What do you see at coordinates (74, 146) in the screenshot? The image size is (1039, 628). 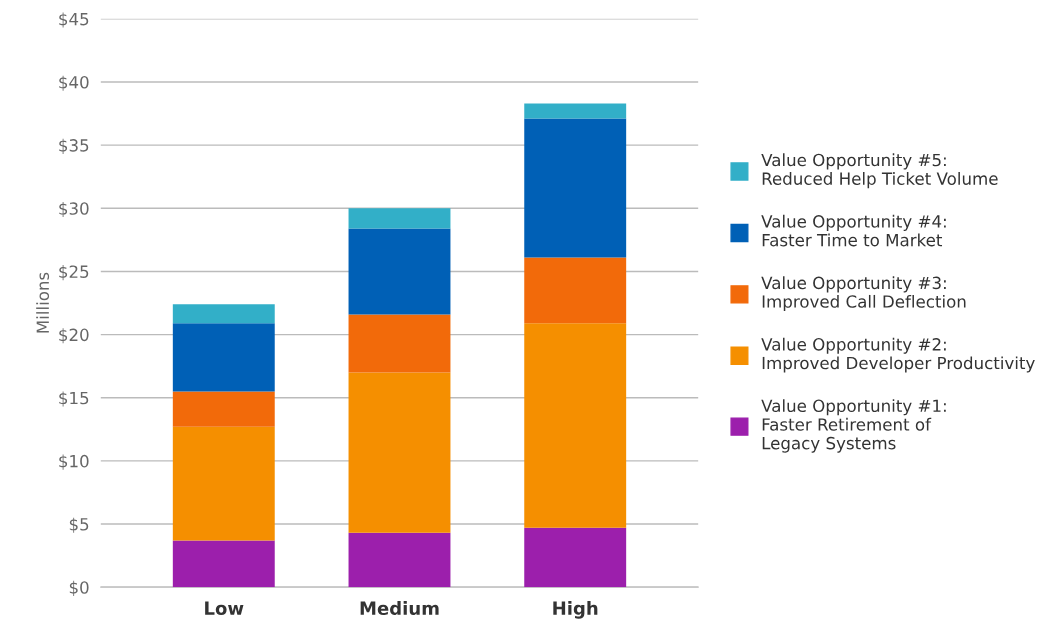 I see `y-tick-label: $35` at bounding box center [74, 146].